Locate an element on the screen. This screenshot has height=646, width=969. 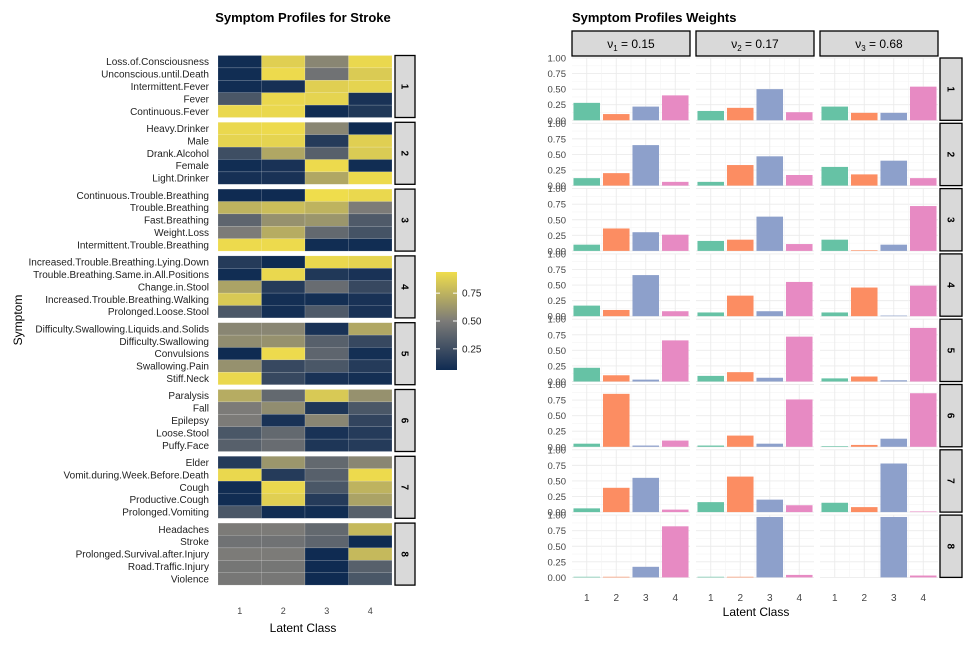
symptom-label: Continuous.Trouble.Breathing is located at coordinates (143, 196).